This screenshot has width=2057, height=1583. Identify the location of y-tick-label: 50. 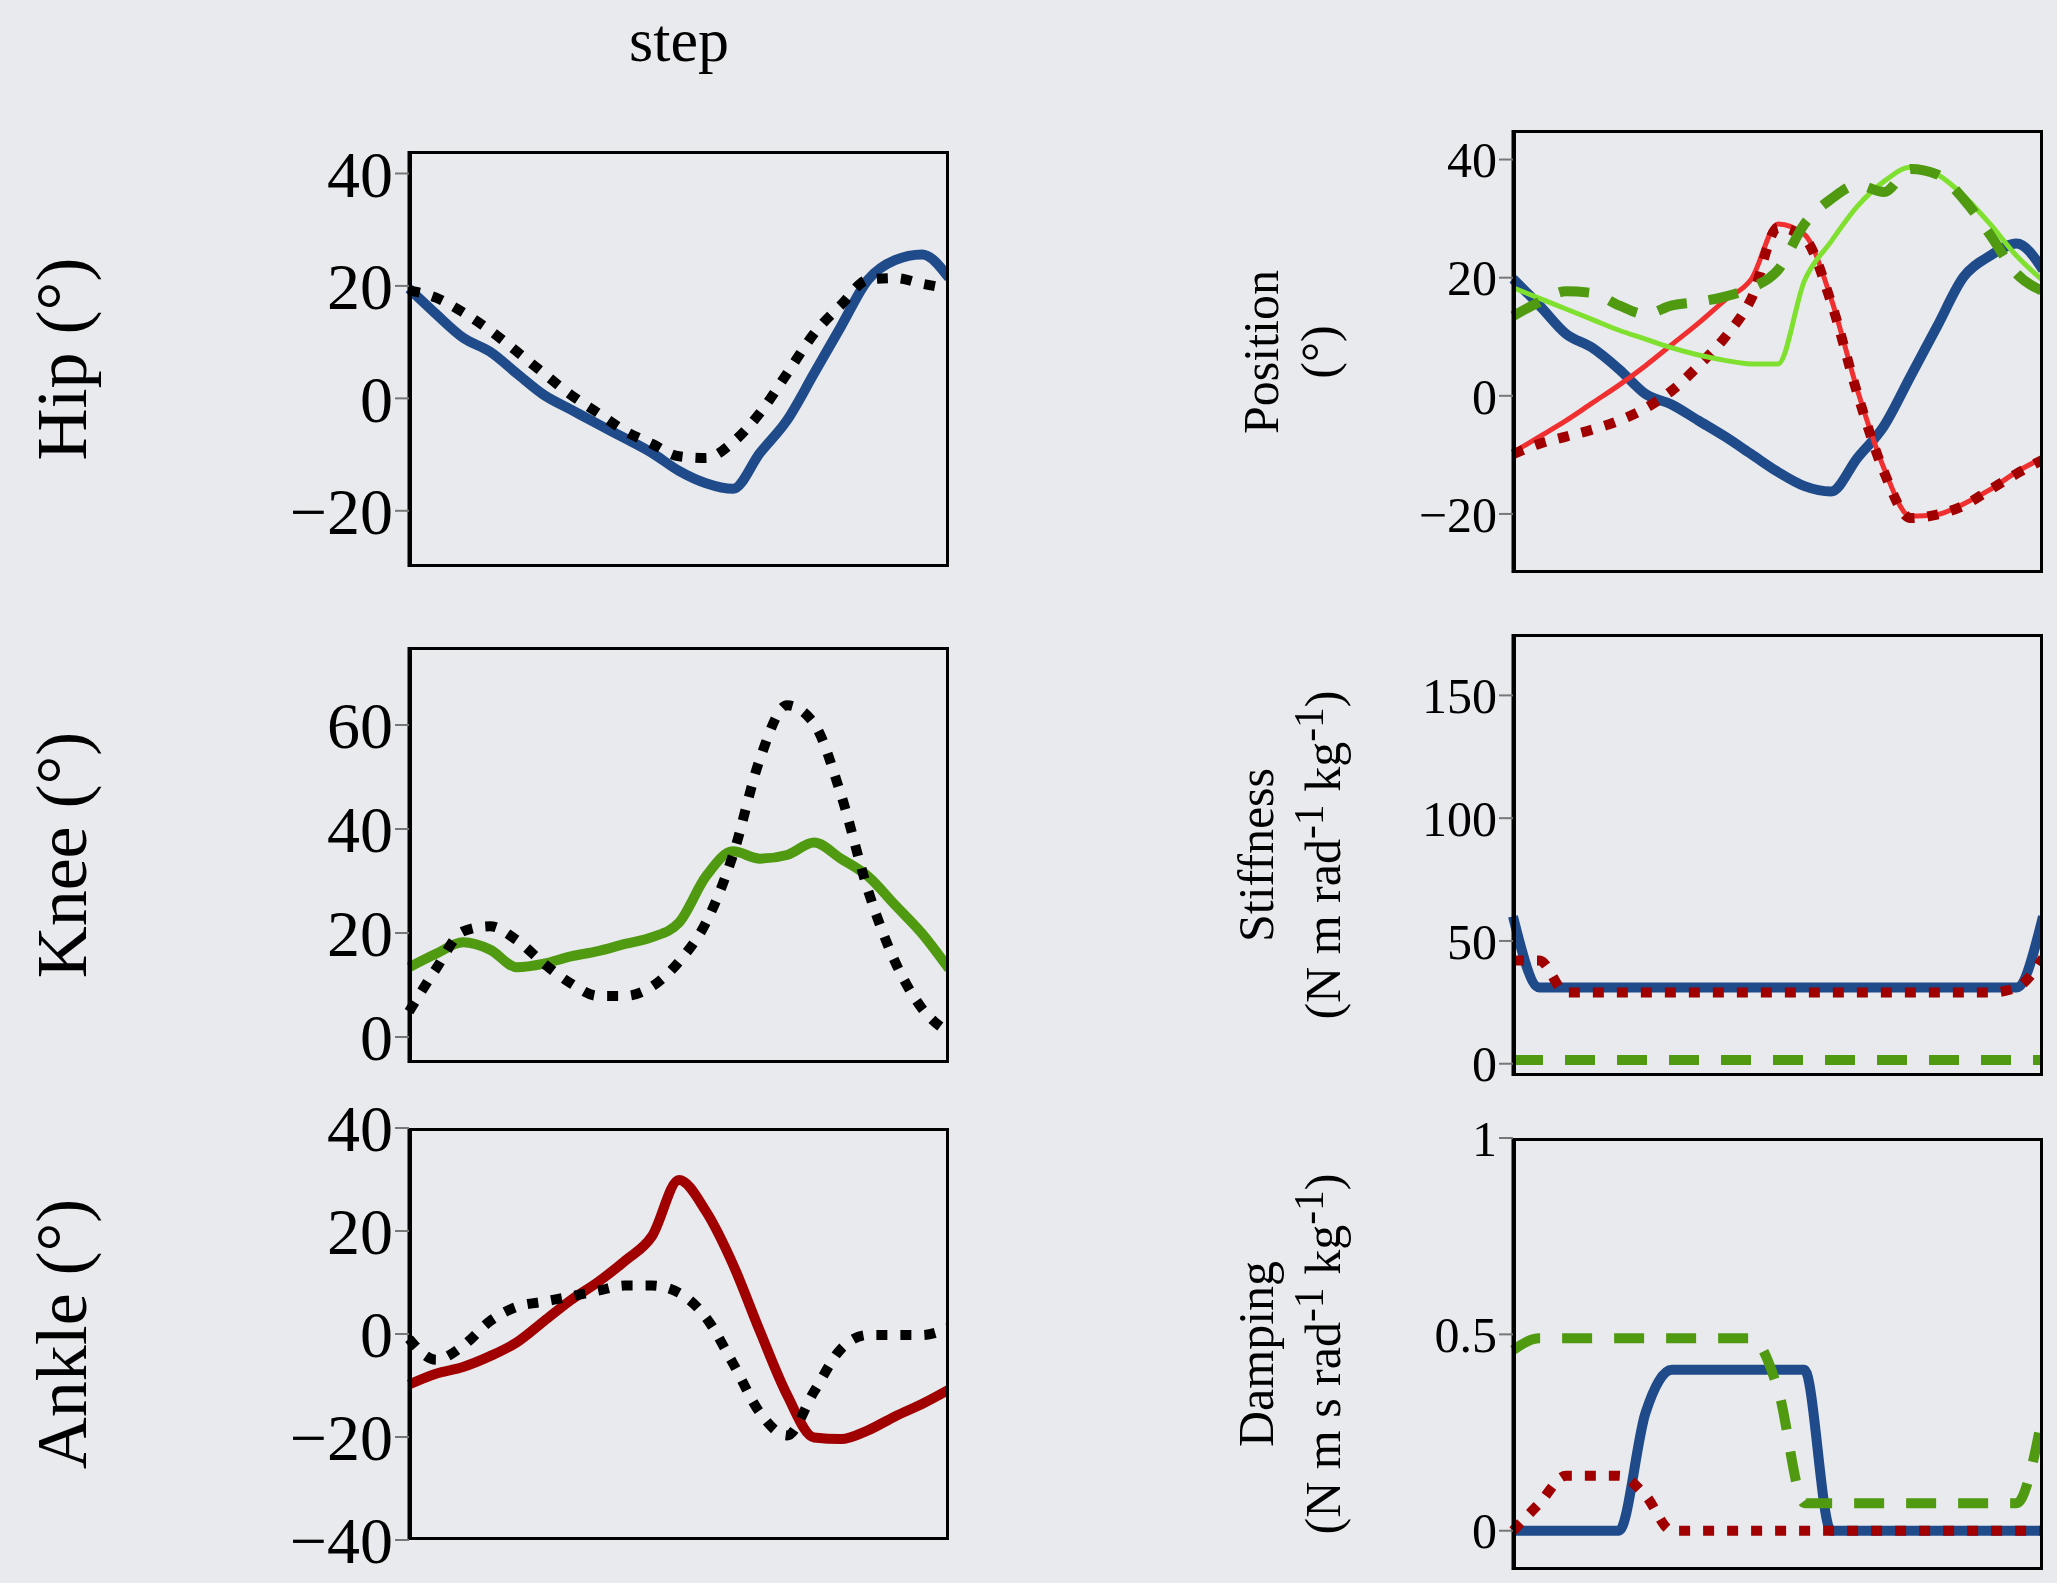
(1472, 941).